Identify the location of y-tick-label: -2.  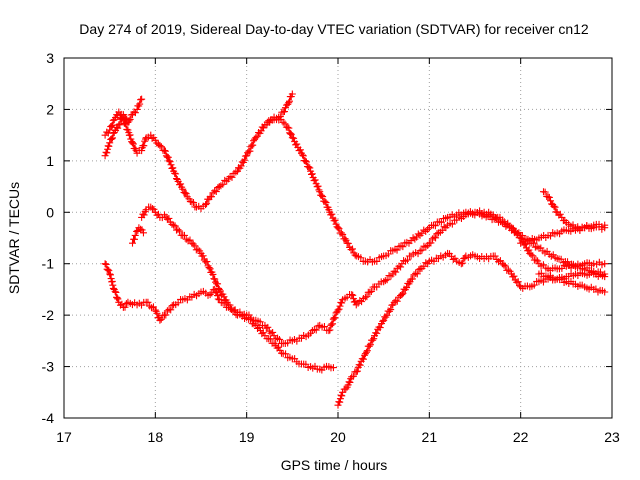
(48, 315).